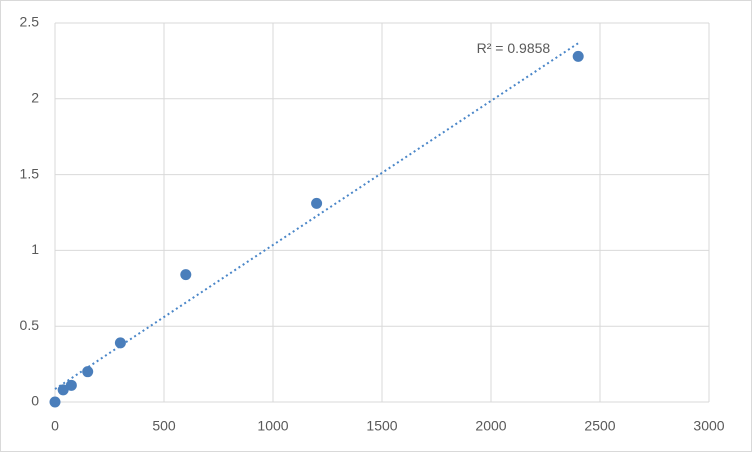 The width and height of the screenshot is (752, 452). I want to click on trendline-annotation: R² = 0.9858, so click(514, 48).